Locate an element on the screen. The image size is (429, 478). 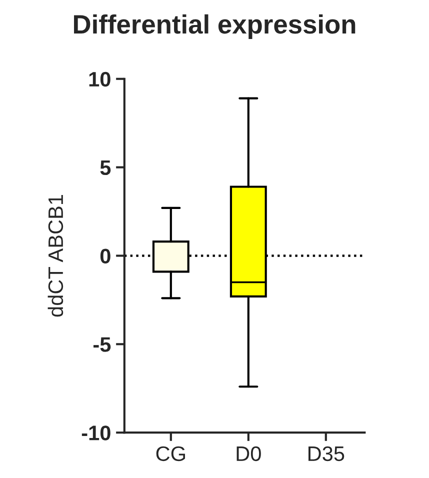
chart-title: Differential expression is located at coordinates (215, 26).